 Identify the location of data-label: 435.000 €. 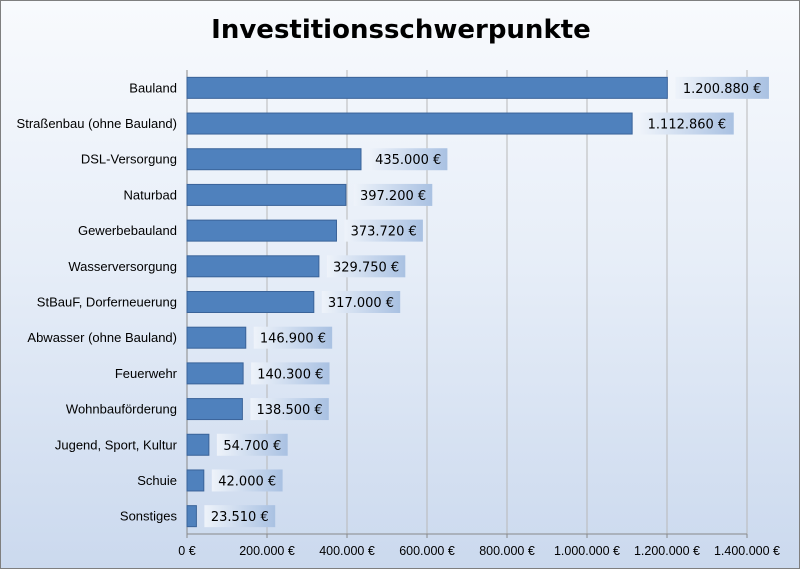
(408, 160).